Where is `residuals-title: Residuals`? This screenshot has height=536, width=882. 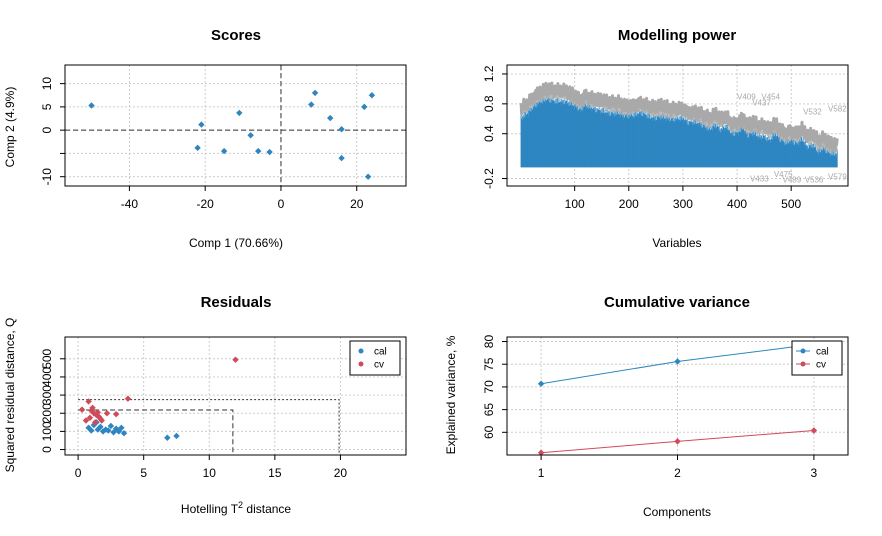
residuals-title: Residuals is located at coordinates (236, 302).